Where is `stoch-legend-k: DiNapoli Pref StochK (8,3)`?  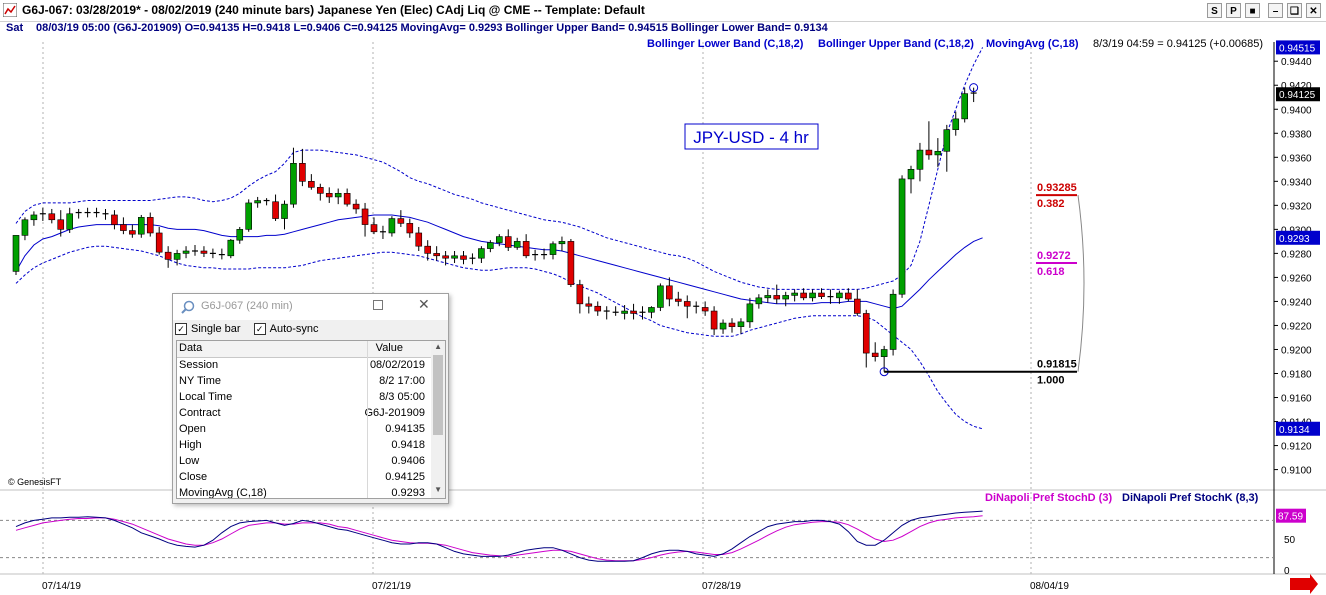
stoch-legend-k: DiNapoli Pref StochK (8,3) is located at coordinates (1190, 498).